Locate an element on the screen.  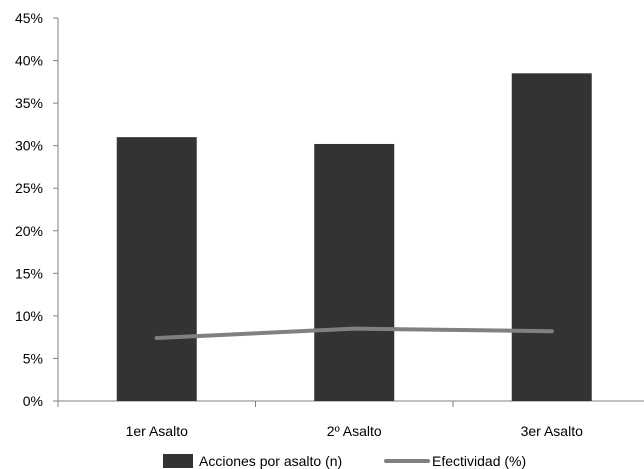
y-tick-label: 45% is located at coordinates (29, 18).